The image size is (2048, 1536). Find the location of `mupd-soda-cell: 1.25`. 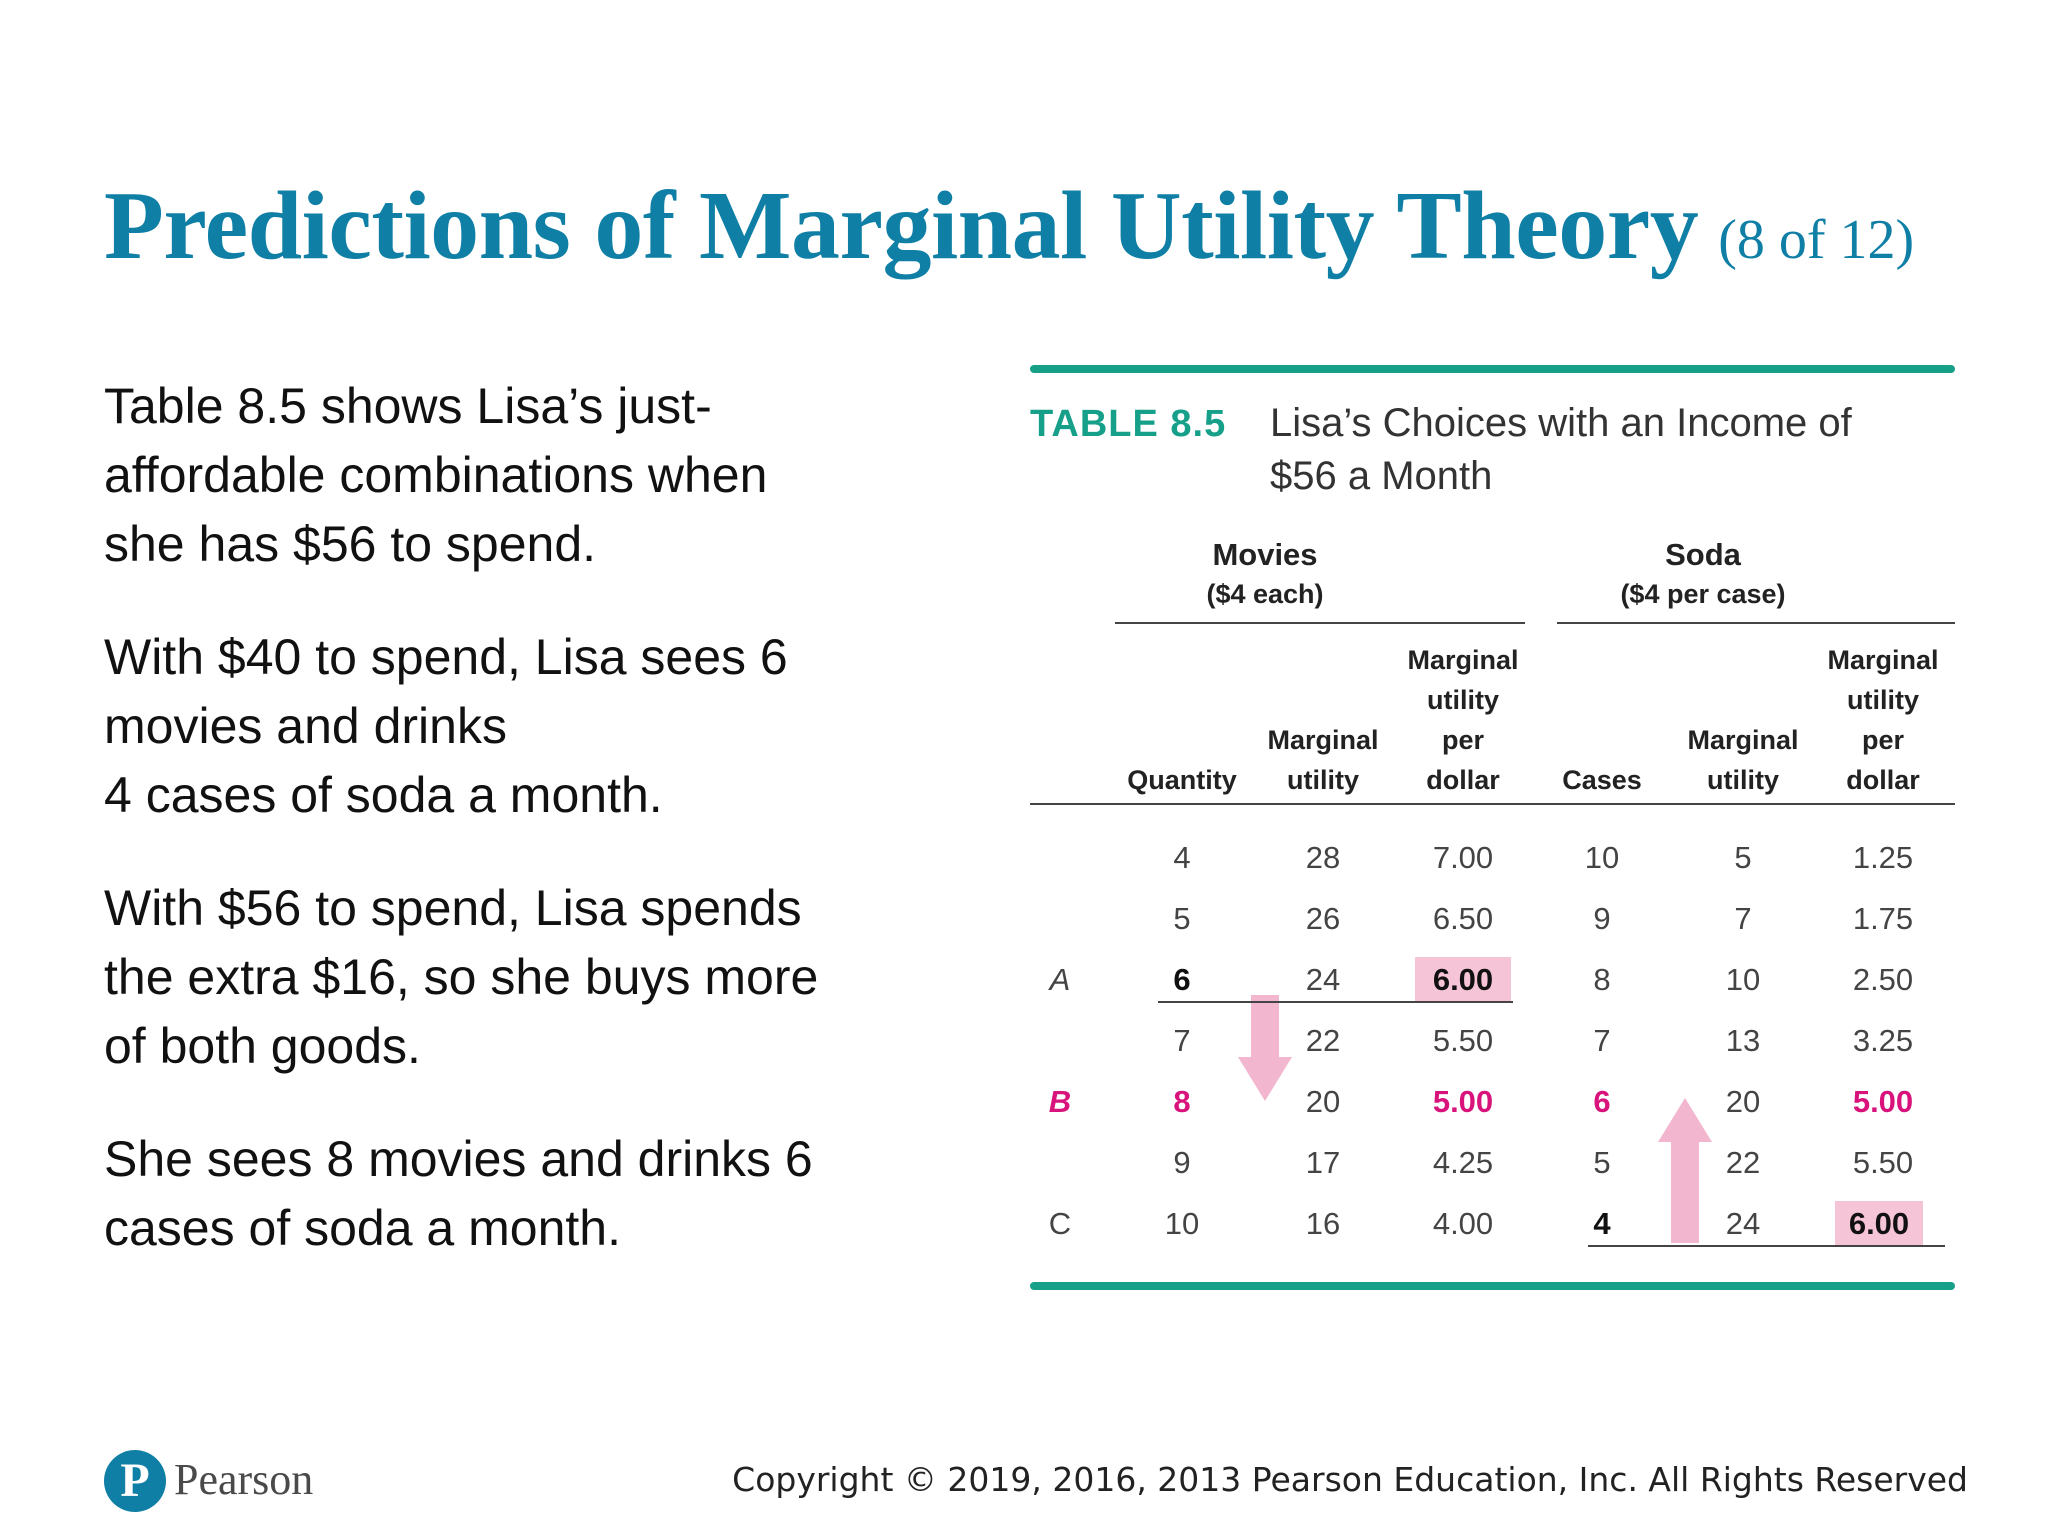

mupd-soda-cell: 1.25 is located at coordinates (1883, 857).